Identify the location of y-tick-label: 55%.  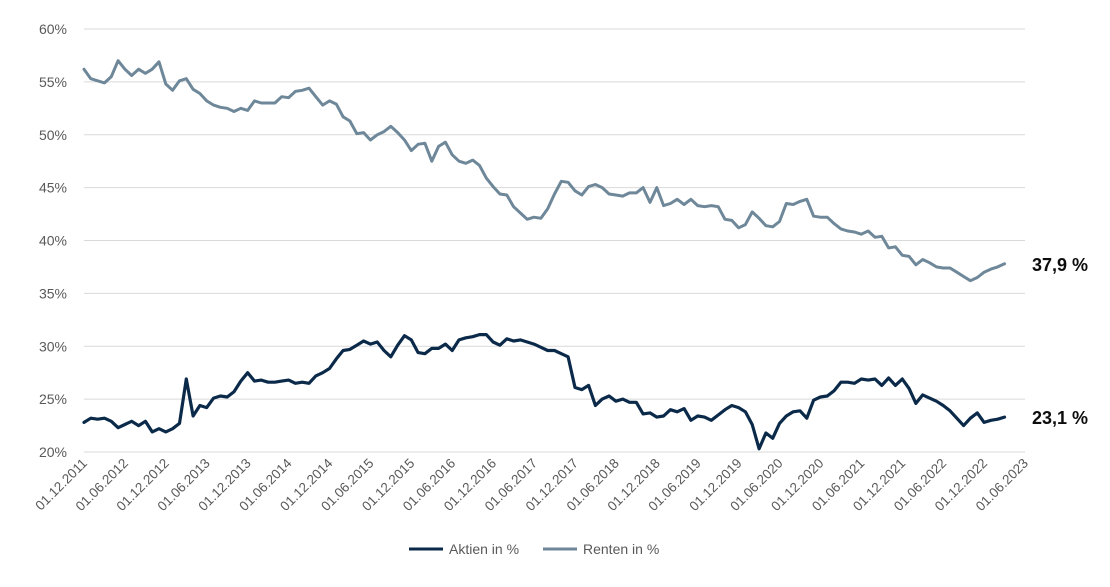
(53, 82).